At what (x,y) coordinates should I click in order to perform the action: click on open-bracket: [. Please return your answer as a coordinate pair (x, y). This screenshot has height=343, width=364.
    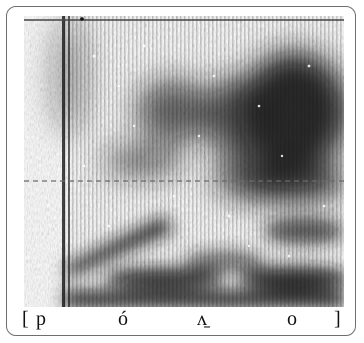
    Looking at the image, I should click on (25, 319).